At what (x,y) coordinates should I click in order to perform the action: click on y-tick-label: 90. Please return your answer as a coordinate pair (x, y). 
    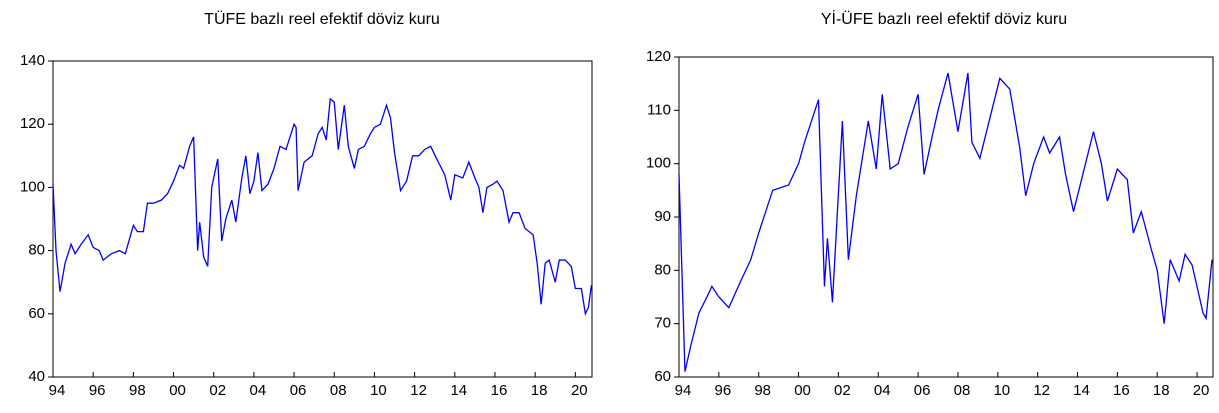
    Looking at the image, I should click on (662, 216).